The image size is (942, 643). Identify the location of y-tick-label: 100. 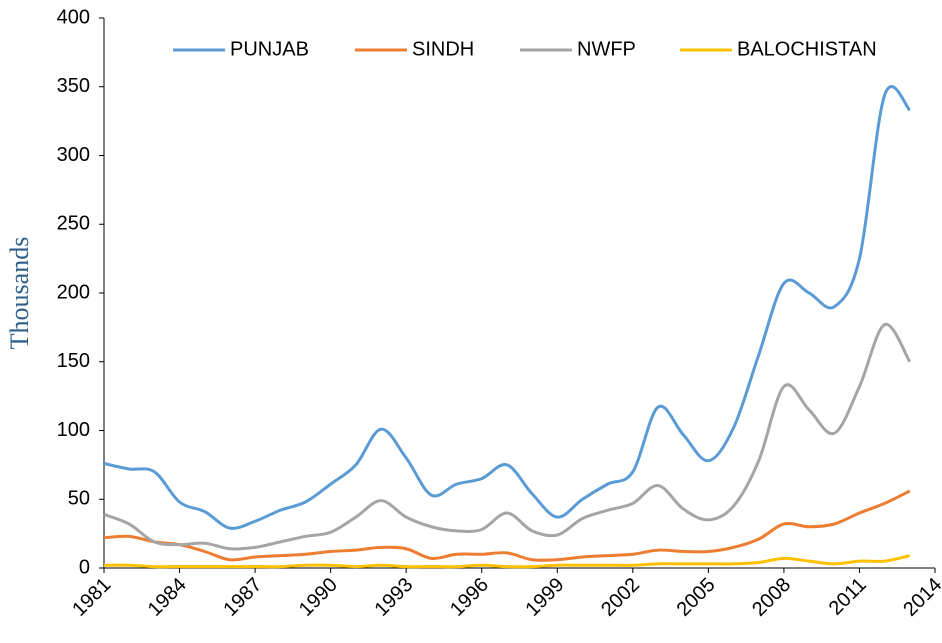
(73, 430).